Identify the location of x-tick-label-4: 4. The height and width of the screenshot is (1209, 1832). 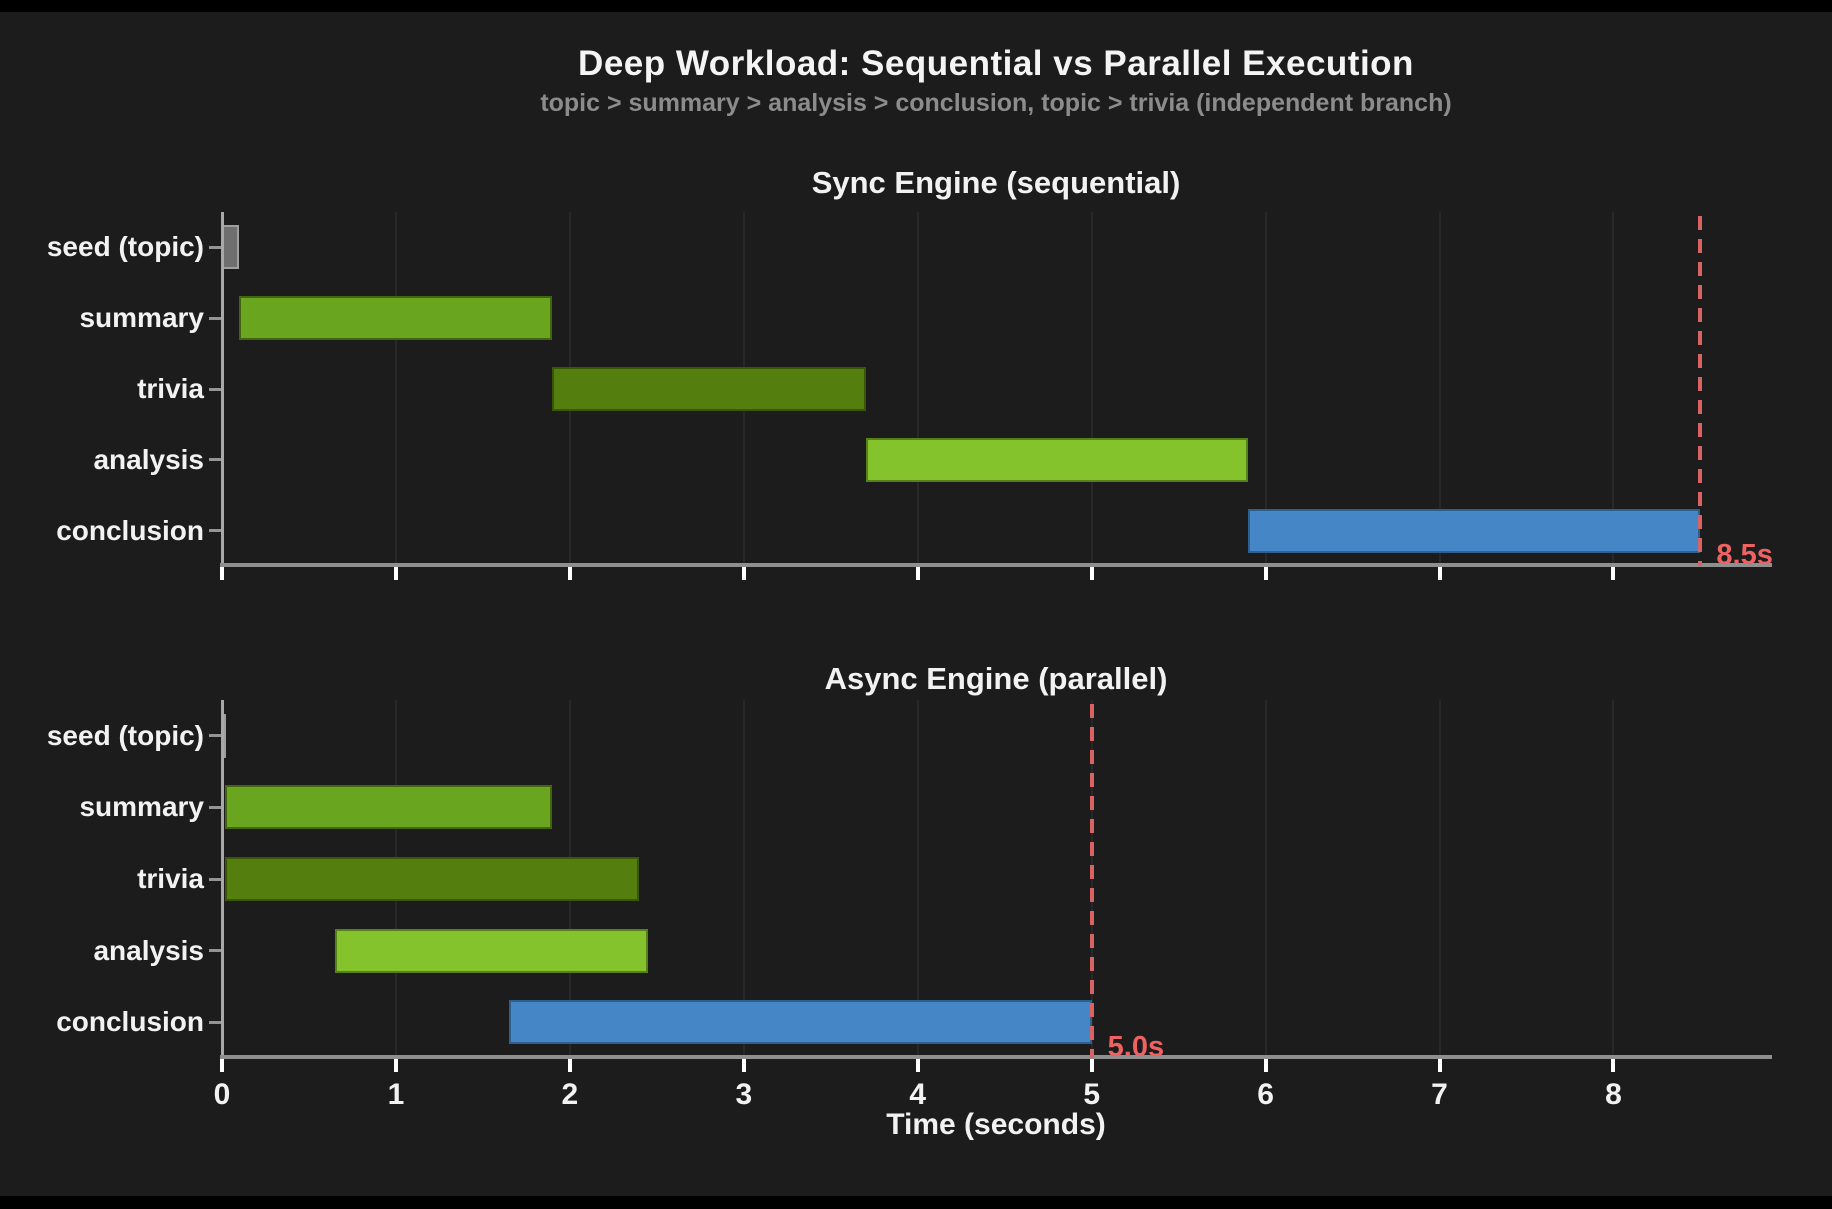
(918, 1094).